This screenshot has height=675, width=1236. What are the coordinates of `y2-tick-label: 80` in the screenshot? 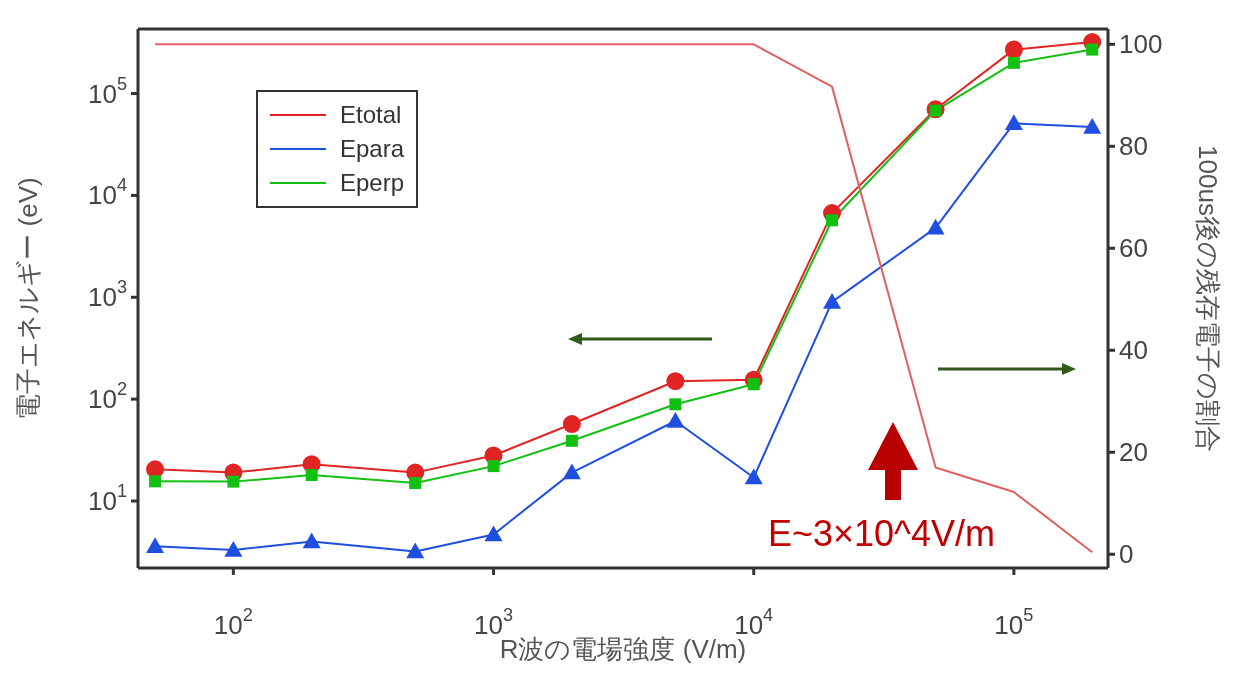 It's located at (1133, 146).